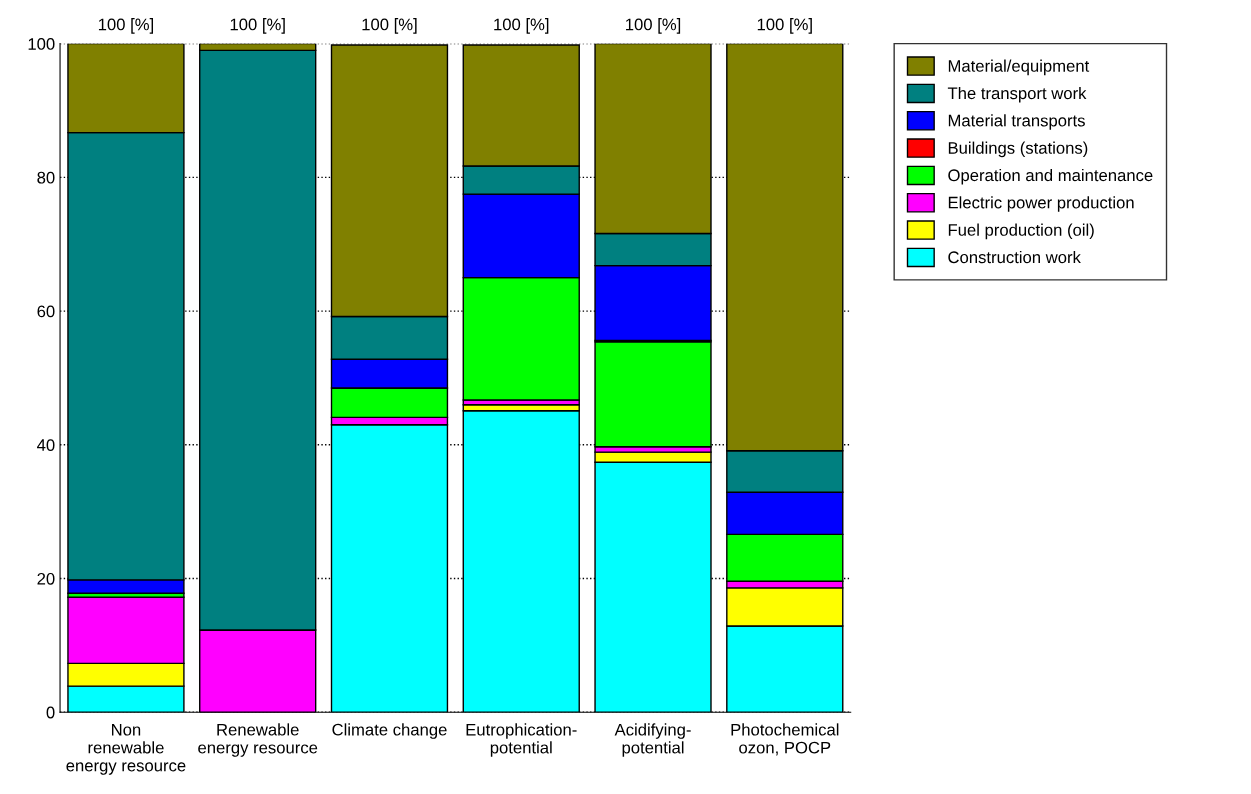  What do you see at coordinates (785, 739) in the screenshot?
I see `x-tick-label: Photochemical ozon, POCP` at bounding box center [785, 739].